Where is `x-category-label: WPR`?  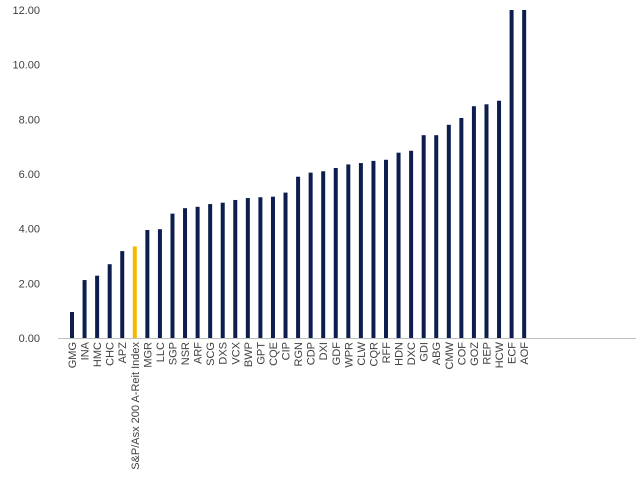
x-category-label: WPR is located at coordinates (349, 355).